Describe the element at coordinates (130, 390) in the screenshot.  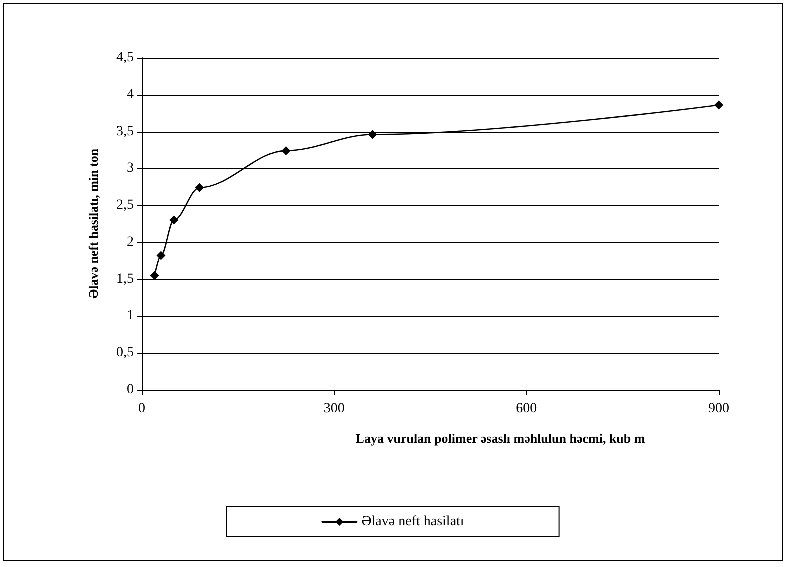
I see `y-tick-label: 0` at that location.